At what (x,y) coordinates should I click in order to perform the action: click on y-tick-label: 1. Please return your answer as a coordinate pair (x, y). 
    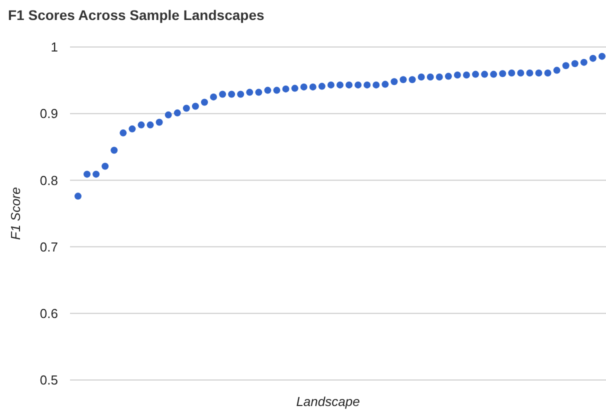
    Looking at the image, I should click on (54, 47).